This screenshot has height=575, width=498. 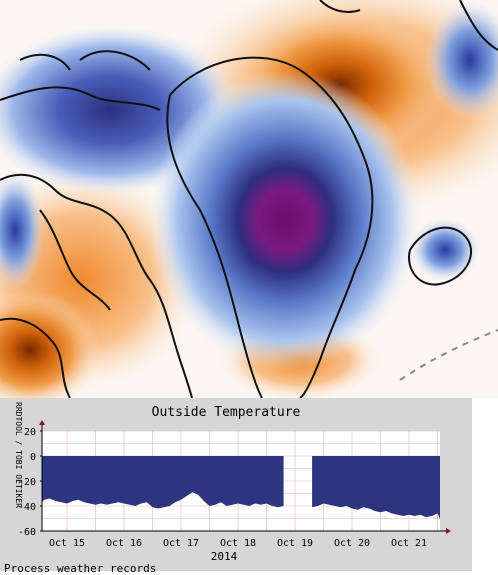 What do you see at coordinates (30, 432) in the screenshot?
I see `y-tick-label: 20` at bounding box center [30, 432].